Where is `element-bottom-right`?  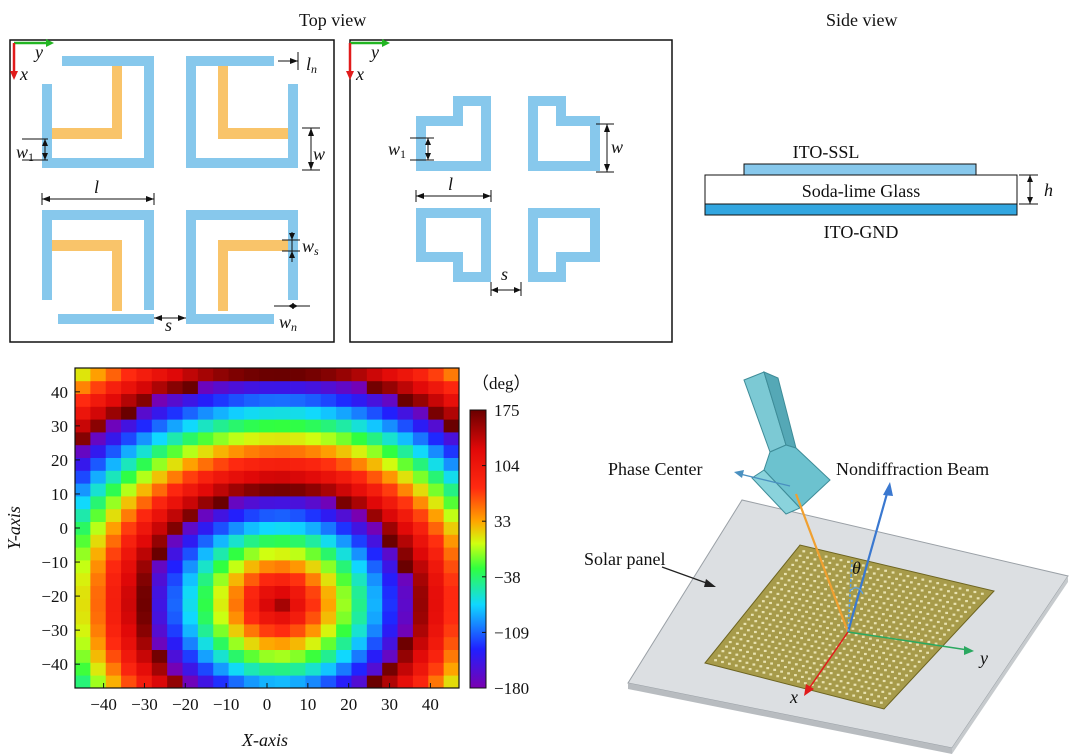
element-bottom-right is located at coordinates (242, 267).